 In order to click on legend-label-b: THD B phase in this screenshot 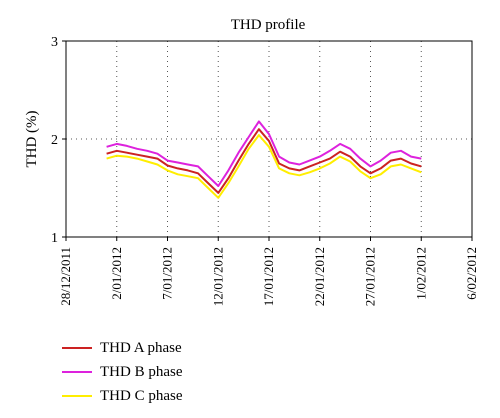, I will do `click(141, 371)`.